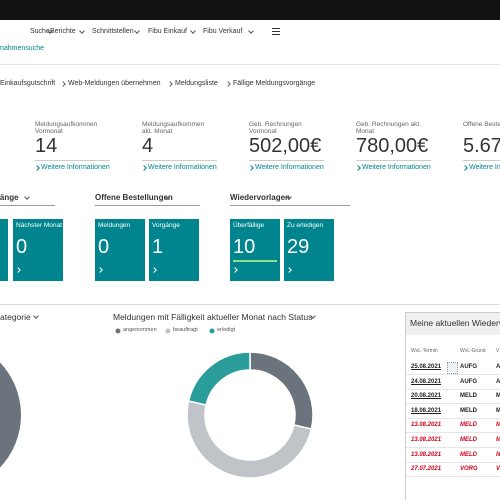  I want to click on legend-label: erledigt, so click(226, 330).